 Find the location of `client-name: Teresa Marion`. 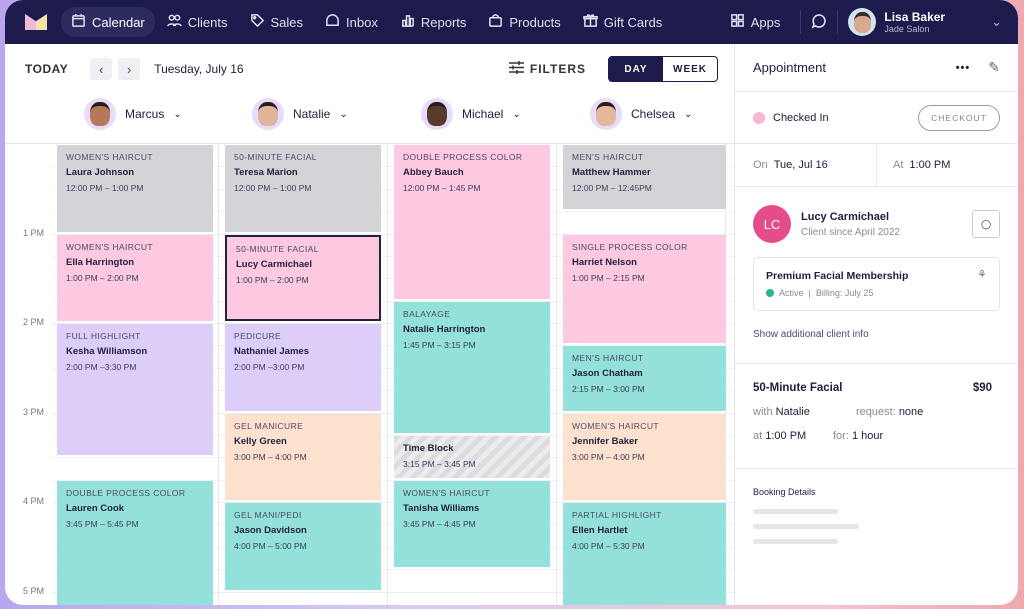

client-name: Teresa Marion is located at coordinates (266, 172).